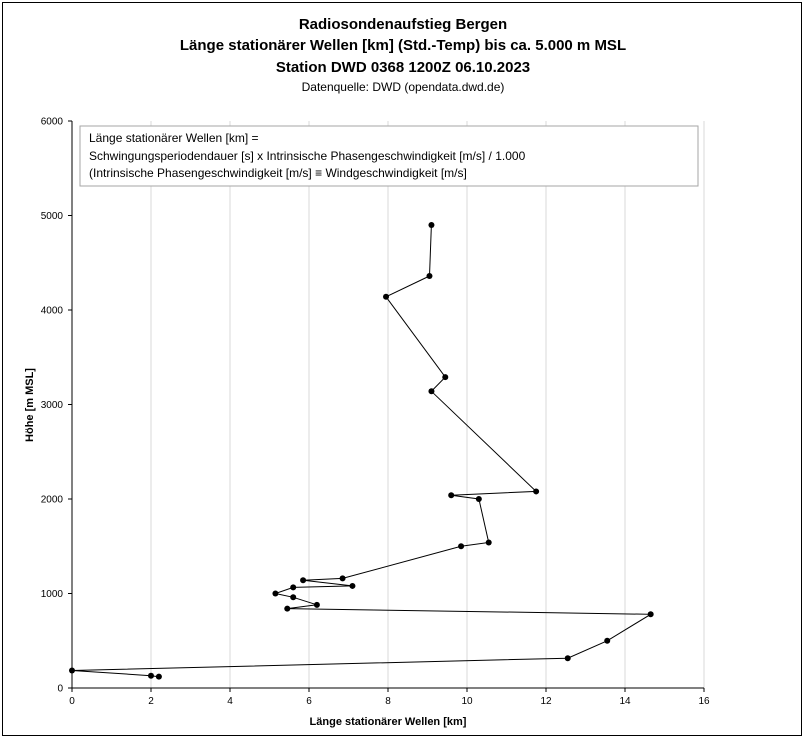 The width and height of the screenshot is (806, 740). I want to click on annotation-box, so click(389, 156).